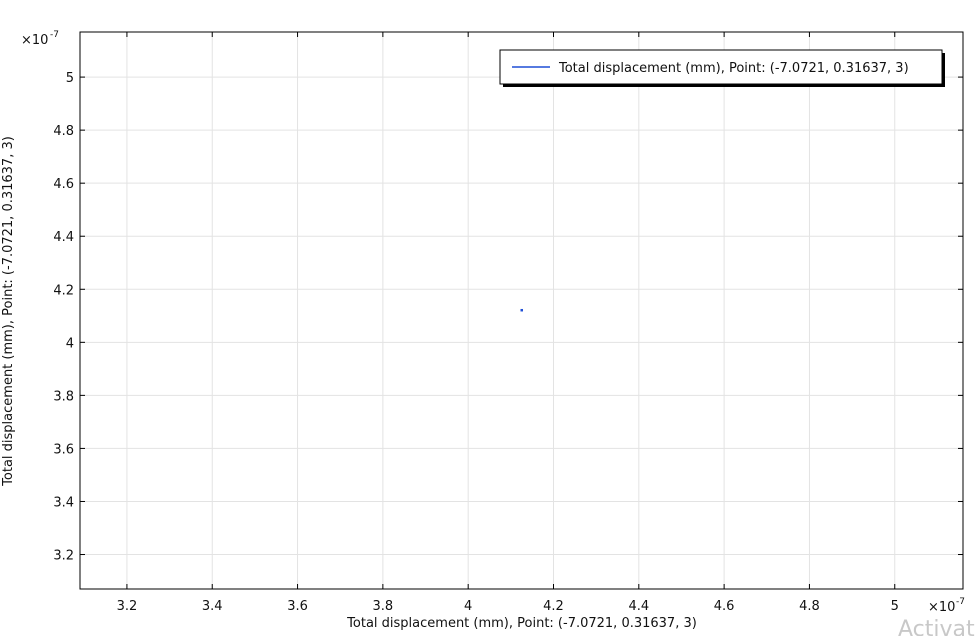  I want to click on data-points, so click(521, 310).